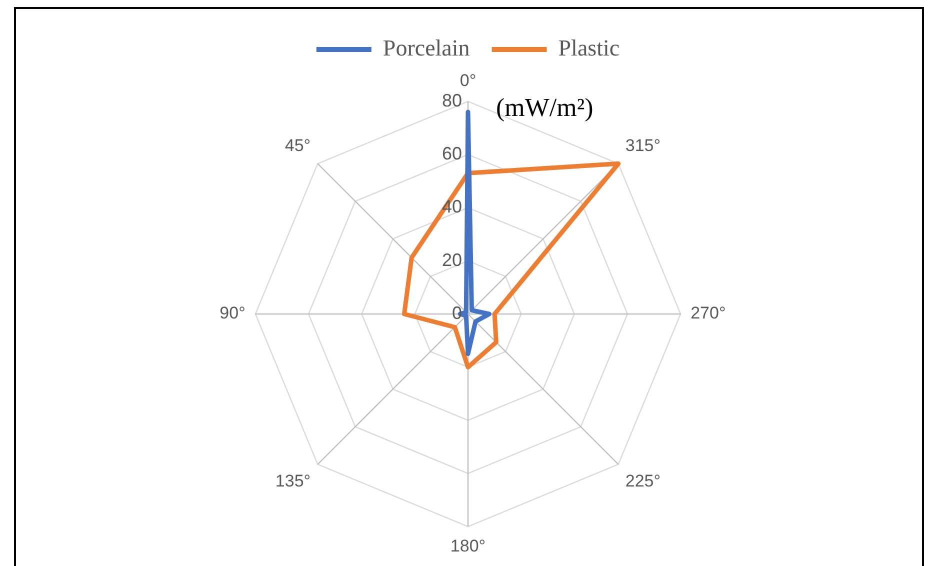  Describe the element at coordinates (426, 48) in the screenshot. I see `legend-label: Porcelain` at that location.